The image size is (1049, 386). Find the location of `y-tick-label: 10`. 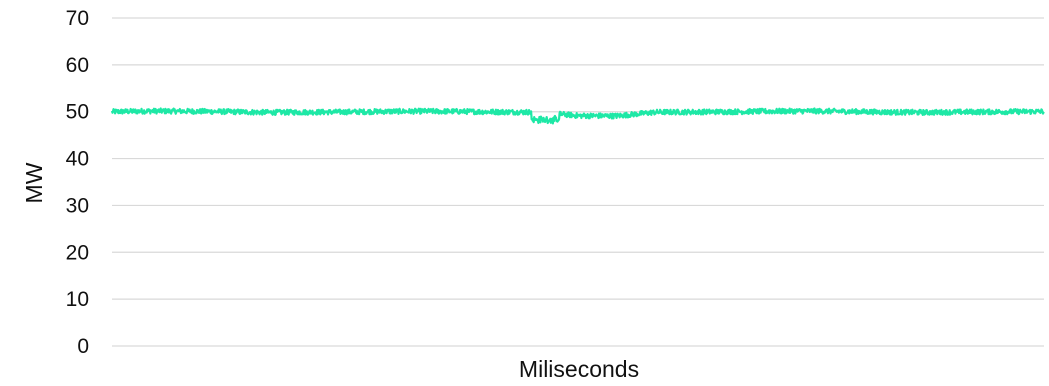

y-tick-label: 10 is located at coordinates (77, 299).